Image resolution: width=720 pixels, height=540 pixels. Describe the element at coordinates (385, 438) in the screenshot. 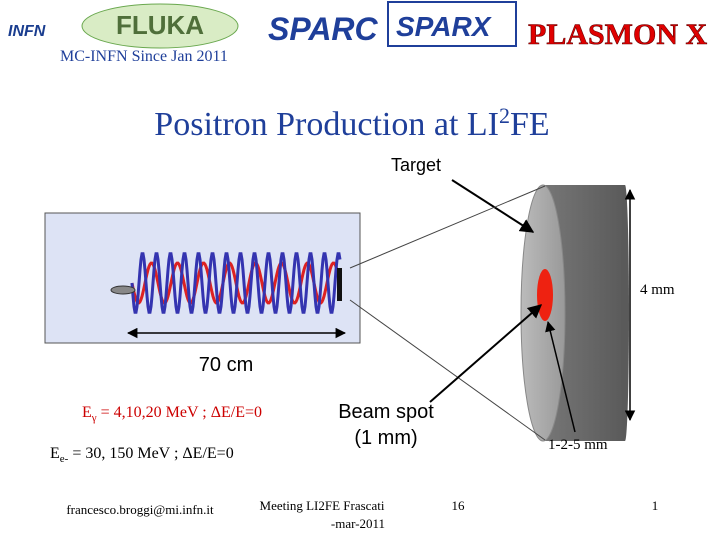

I see `beam-spot-label: (1 mm)` at that location.